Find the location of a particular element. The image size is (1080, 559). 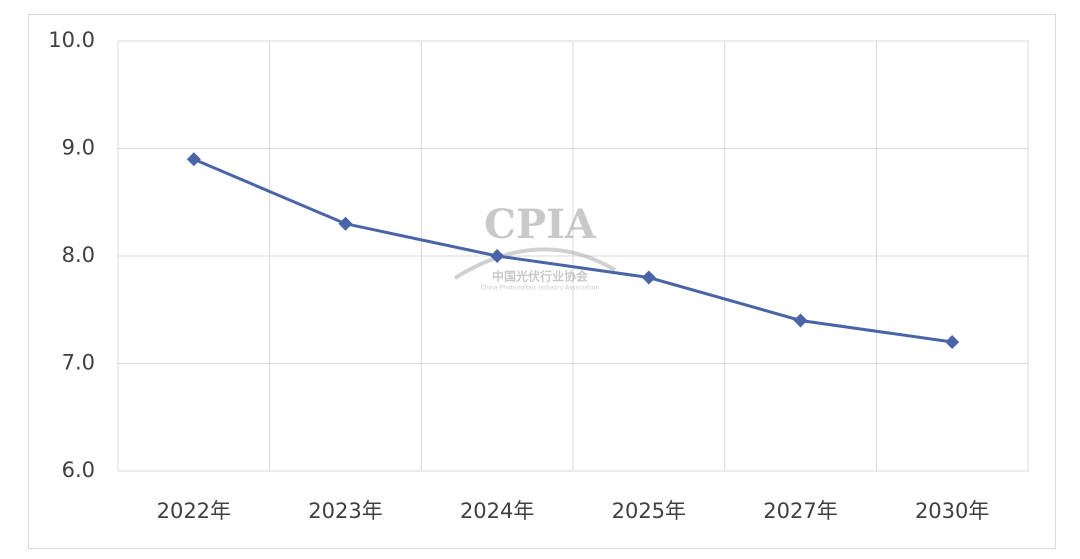

y-tick-label: 9.0 is located at coordinates (78, 148).